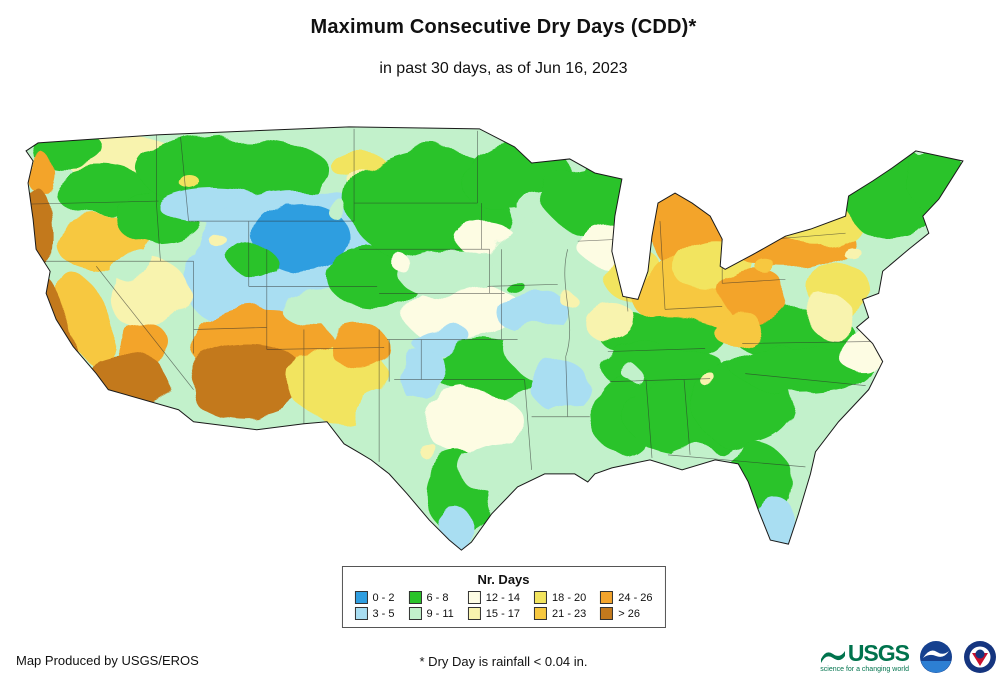 This screenshot has height=691, width=1007. I want to click on legend-item: 0 - 2, so click(374, 597).